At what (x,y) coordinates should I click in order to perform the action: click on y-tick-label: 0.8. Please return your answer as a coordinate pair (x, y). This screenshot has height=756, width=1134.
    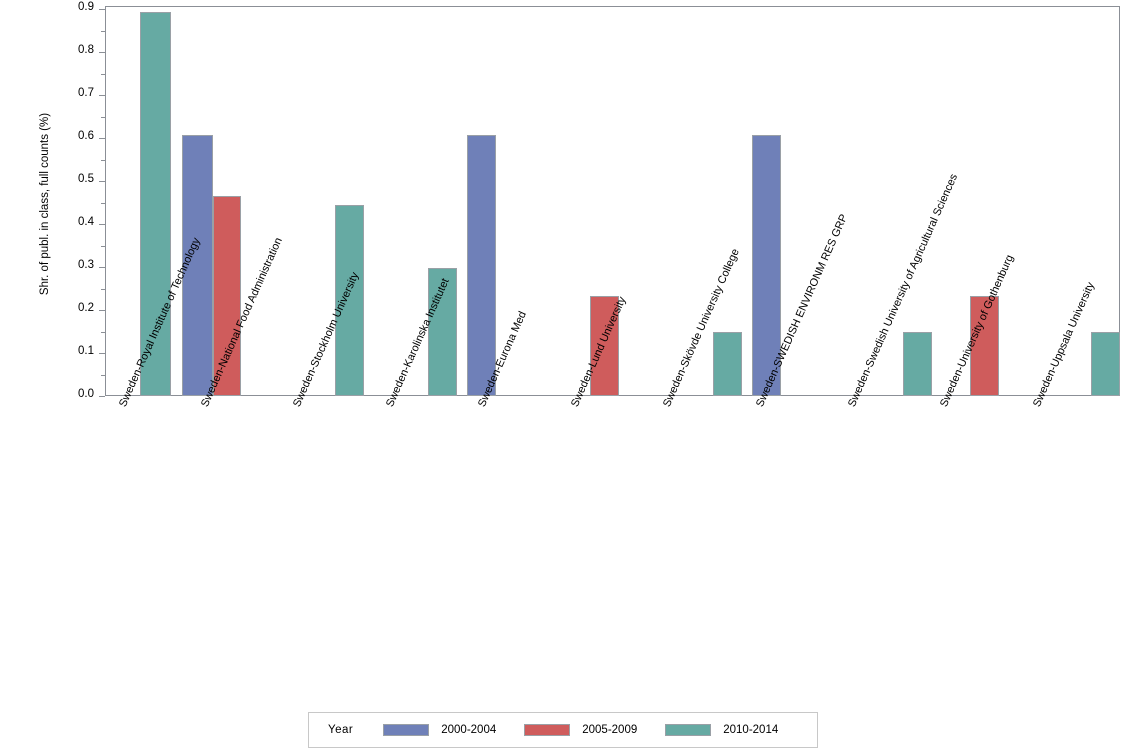
    Looking at the image, I should click on (86, 50).